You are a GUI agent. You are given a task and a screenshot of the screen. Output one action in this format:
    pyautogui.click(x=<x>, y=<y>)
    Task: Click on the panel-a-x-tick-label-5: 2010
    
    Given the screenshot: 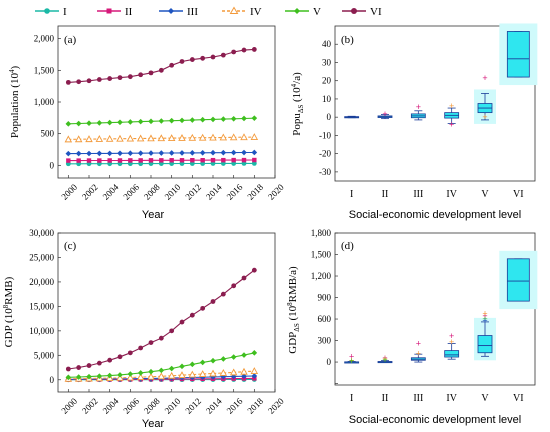 What is the action you would take?
    pyautogui.click(x=173, y=192)
    